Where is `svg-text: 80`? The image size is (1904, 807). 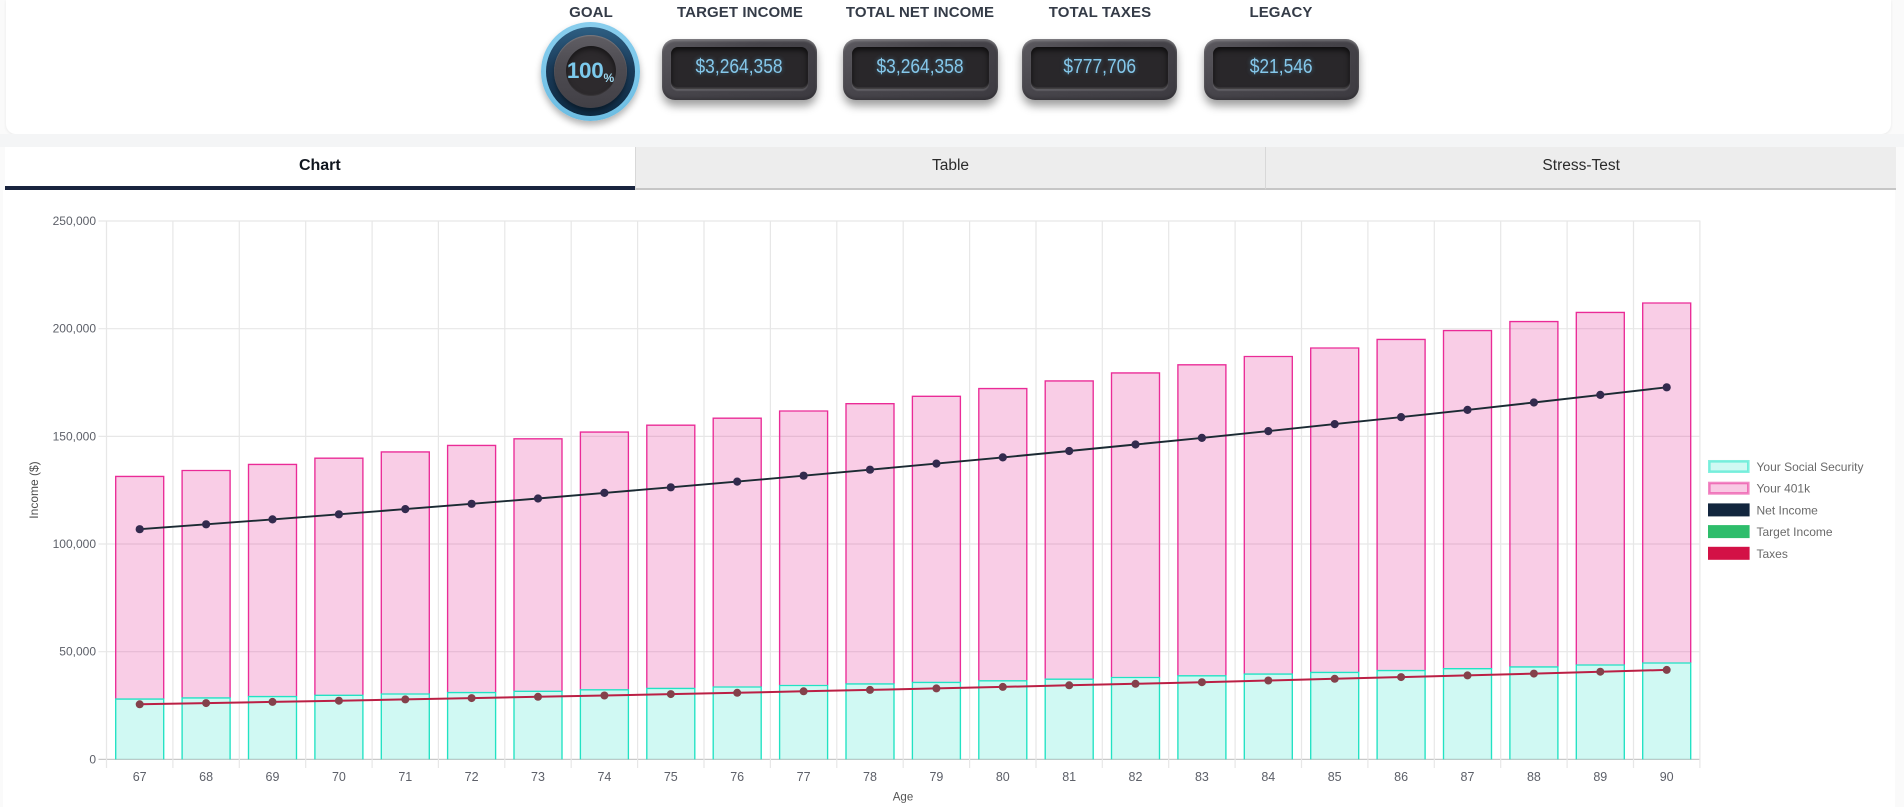 svg-text: 80 is located at coordinates (1003, 777).